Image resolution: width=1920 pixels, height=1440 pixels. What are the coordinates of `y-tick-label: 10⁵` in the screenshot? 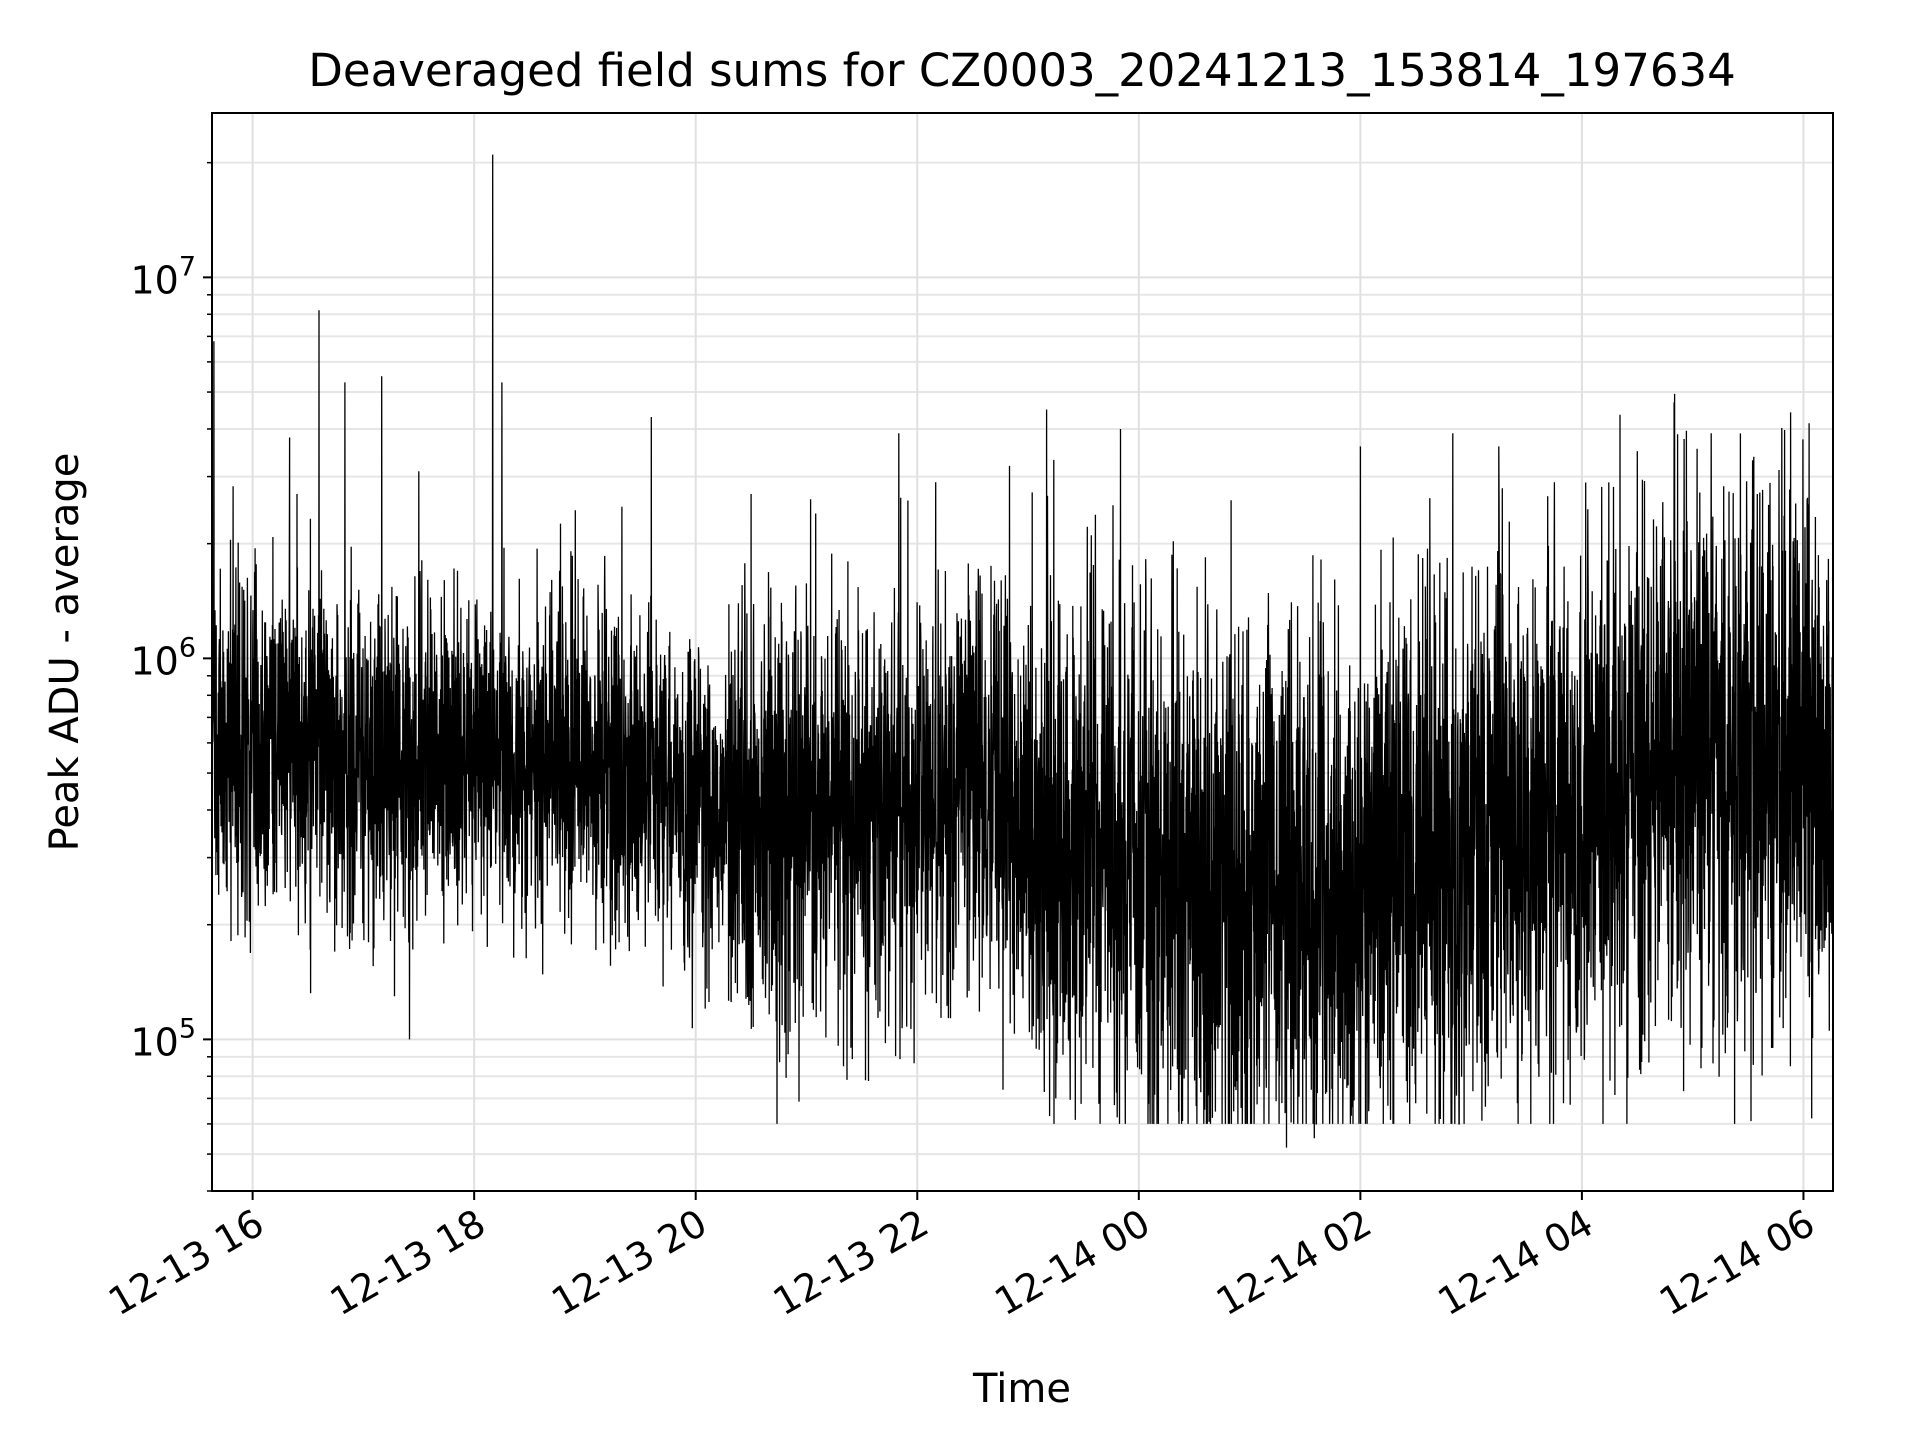 It's located at (163, 1038).